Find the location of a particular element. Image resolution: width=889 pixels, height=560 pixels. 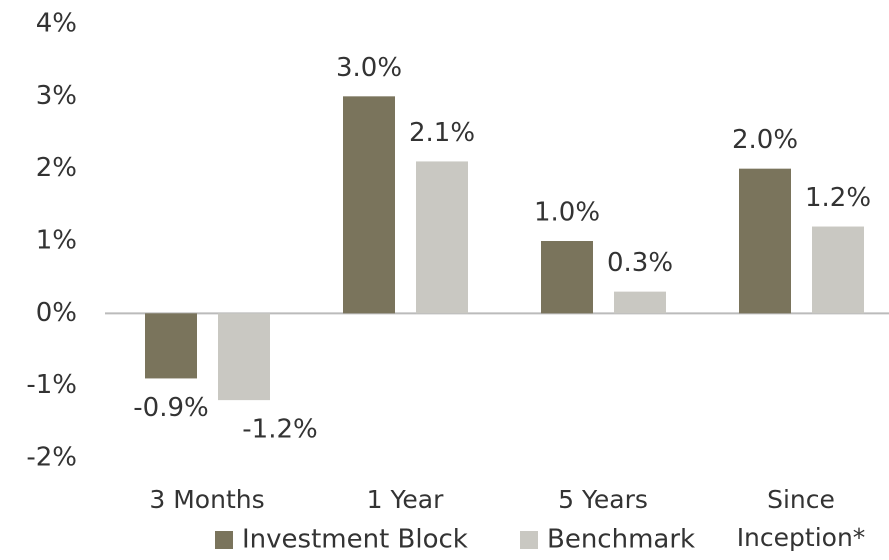

x-tick-label: 5 Years is located at coordinates (603, 499).